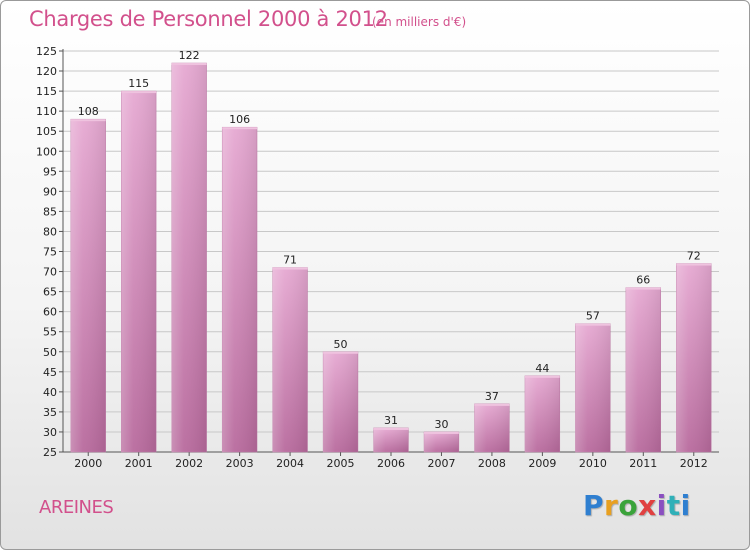 This screenshot has width=750, height=550. I want to click on data-label: 50, so click(341, 344).